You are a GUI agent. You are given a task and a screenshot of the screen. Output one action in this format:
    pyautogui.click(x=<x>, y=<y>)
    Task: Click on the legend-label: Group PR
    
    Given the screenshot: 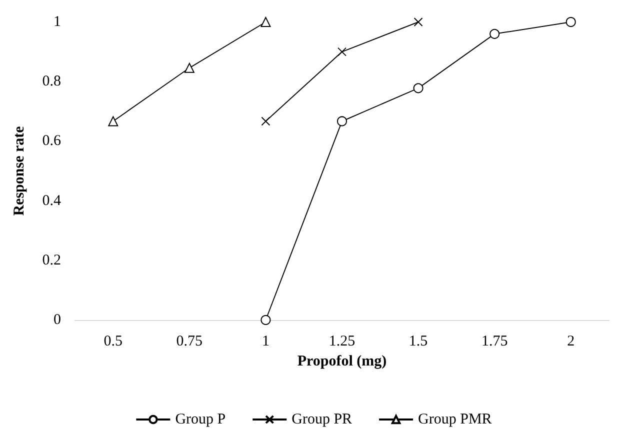 What is the action you would take?
    pyautogui.click(x=322, y=420)
    